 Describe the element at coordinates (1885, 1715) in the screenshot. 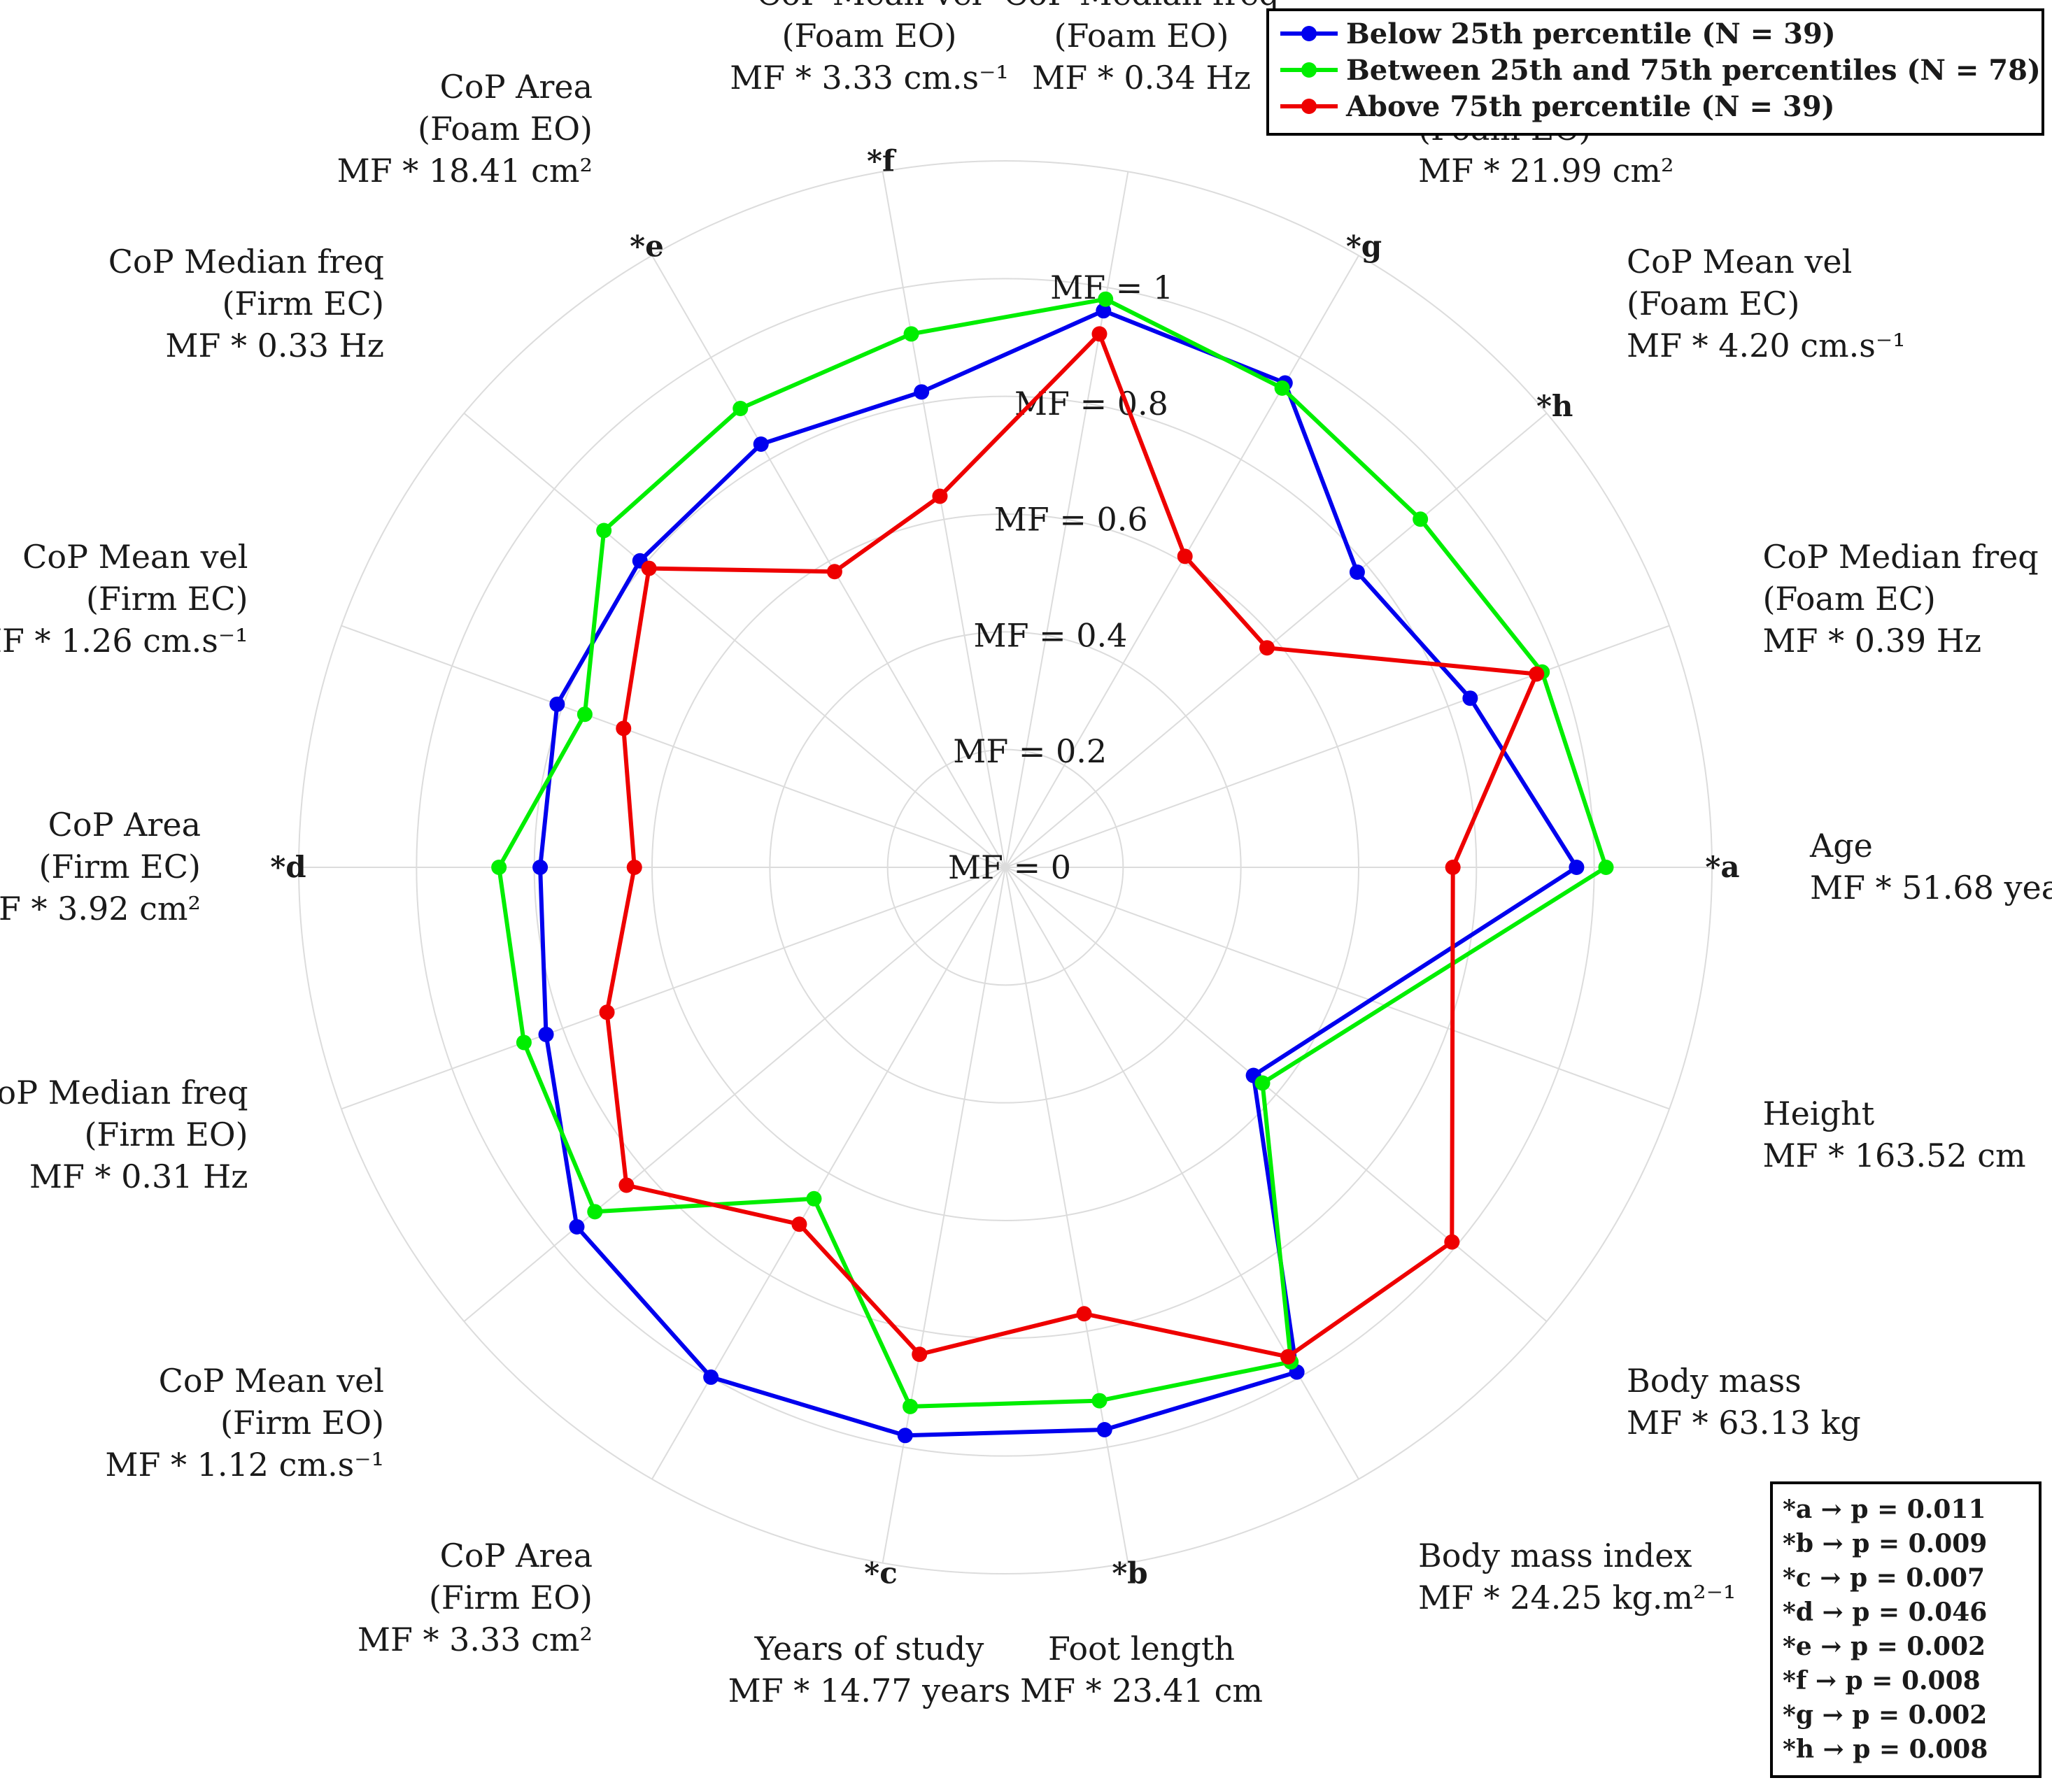

I see `p-value-entry: *g → p = 0.002` at that location.